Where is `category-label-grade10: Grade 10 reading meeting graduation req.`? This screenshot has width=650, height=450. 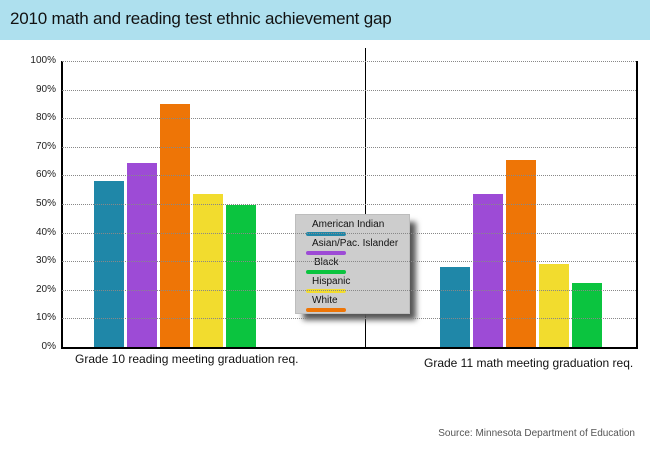
category-label-grade10: Grade 10 reading meeting graduation req. is located at coordinates (187, 359).